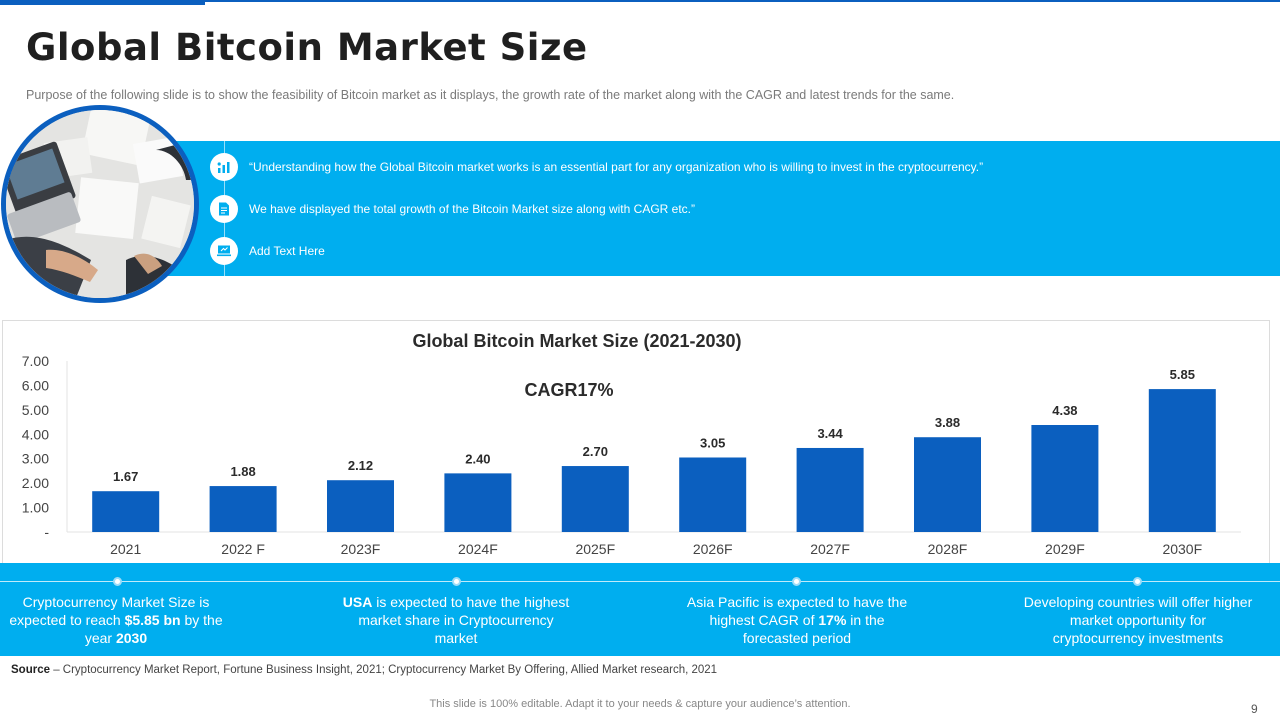  I want to click on insight-text: by the year, so click(153, 629).